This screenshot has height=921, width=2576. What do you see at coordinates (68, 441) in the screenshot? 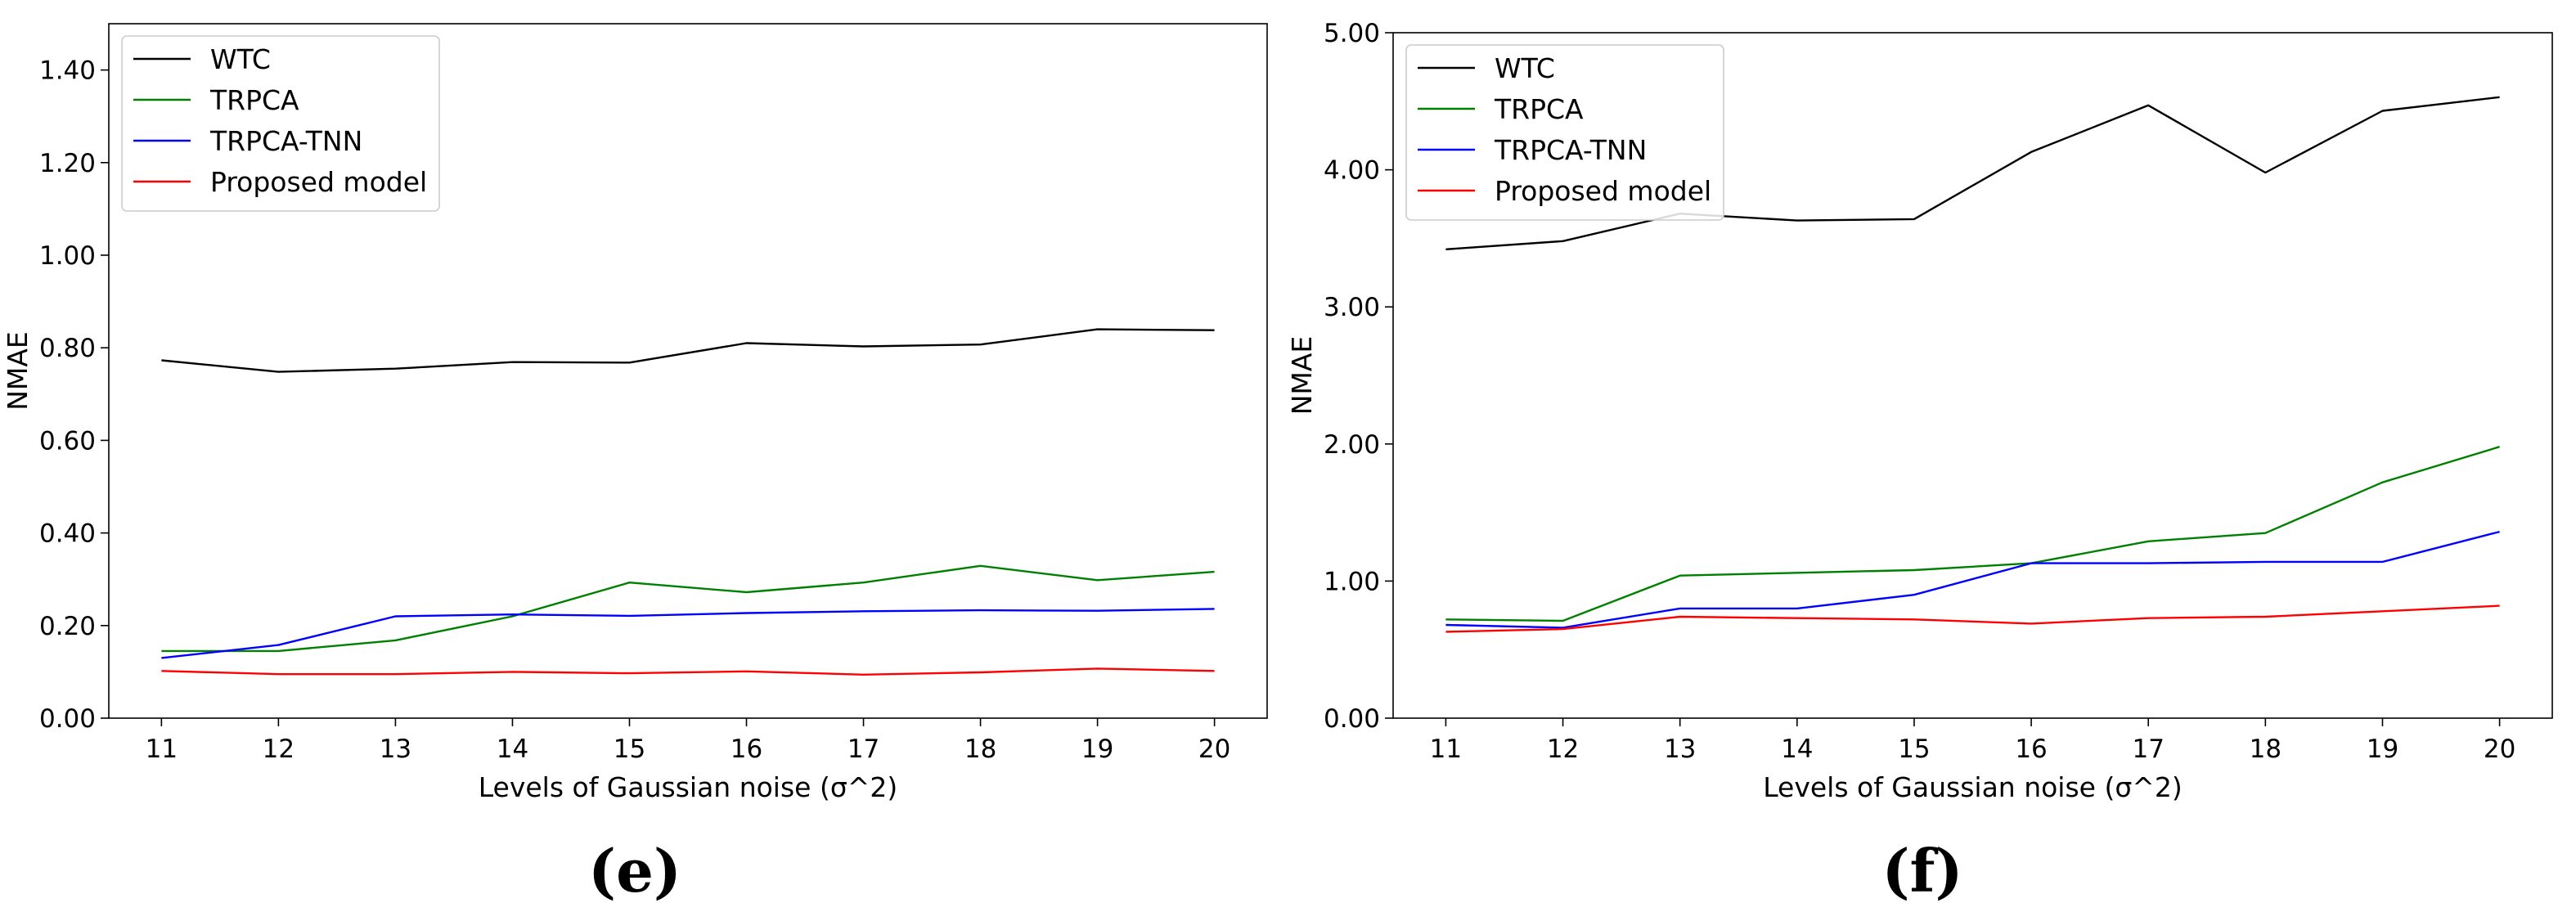
I see `y-tick-label: 0.60` at bounding box center [68, 441].